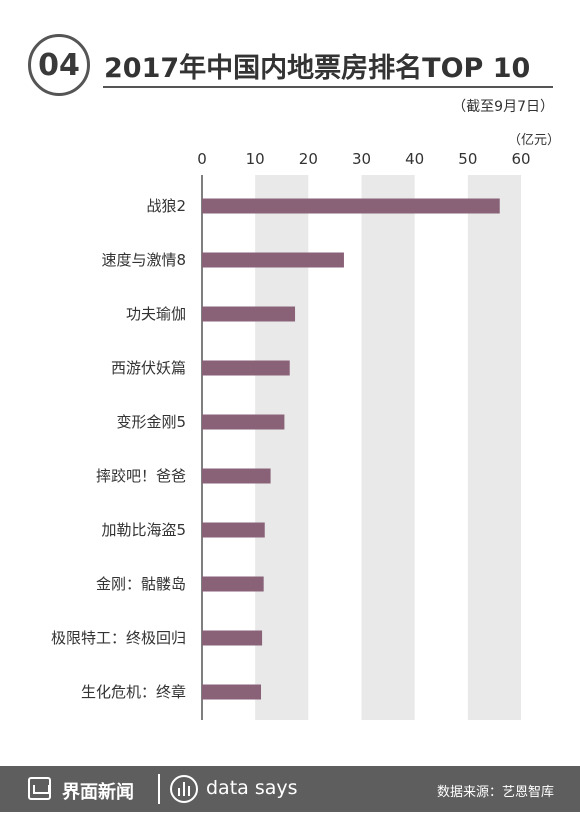  What do you see at coordinates (317, 68) in the screenshot?
I see `chart-title: 2017年中国内地票房排名TOP 10` at bounding box center [317, 68].